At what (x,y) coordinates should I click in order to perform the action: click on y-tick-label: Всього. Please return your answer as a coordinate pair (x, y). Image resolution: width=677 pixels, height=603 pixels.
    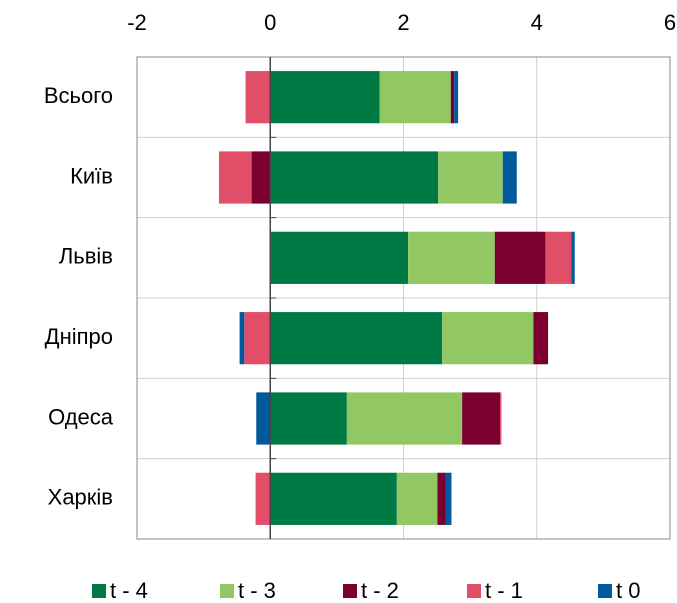
    Looking at the image, I should click on (78, 95).